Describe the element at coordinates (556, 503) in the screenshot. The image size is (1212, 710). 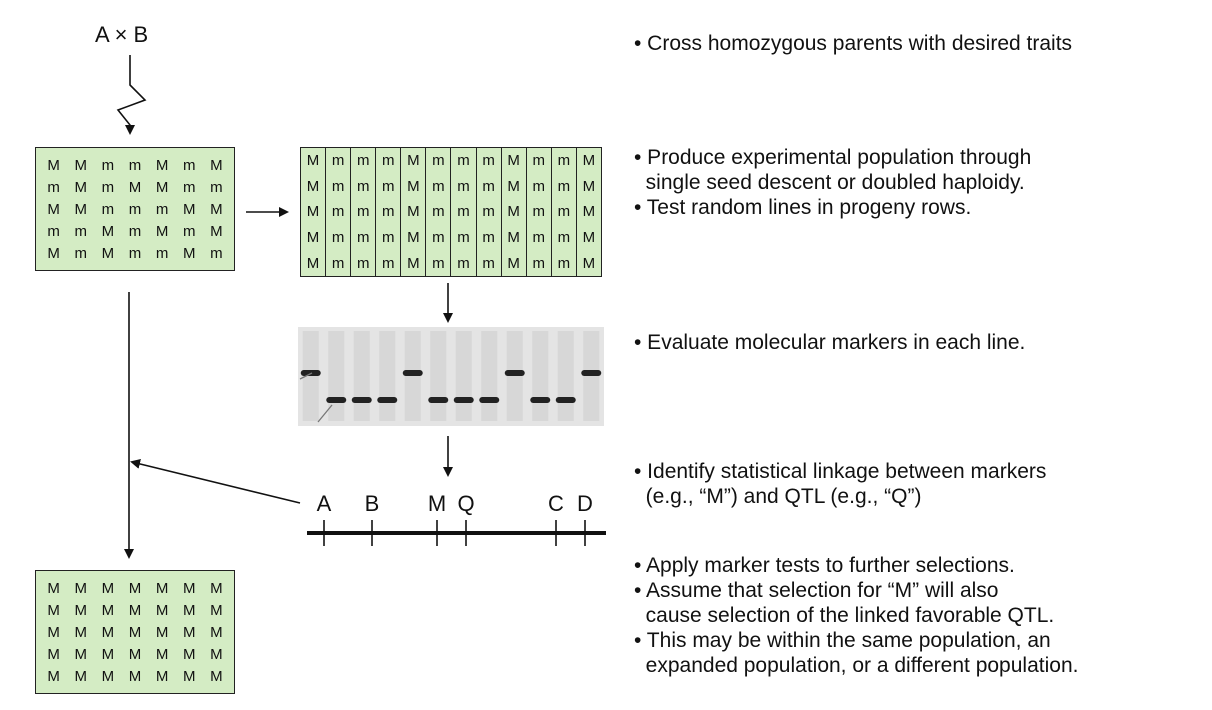
I see `map-marker-label: C` at that location.